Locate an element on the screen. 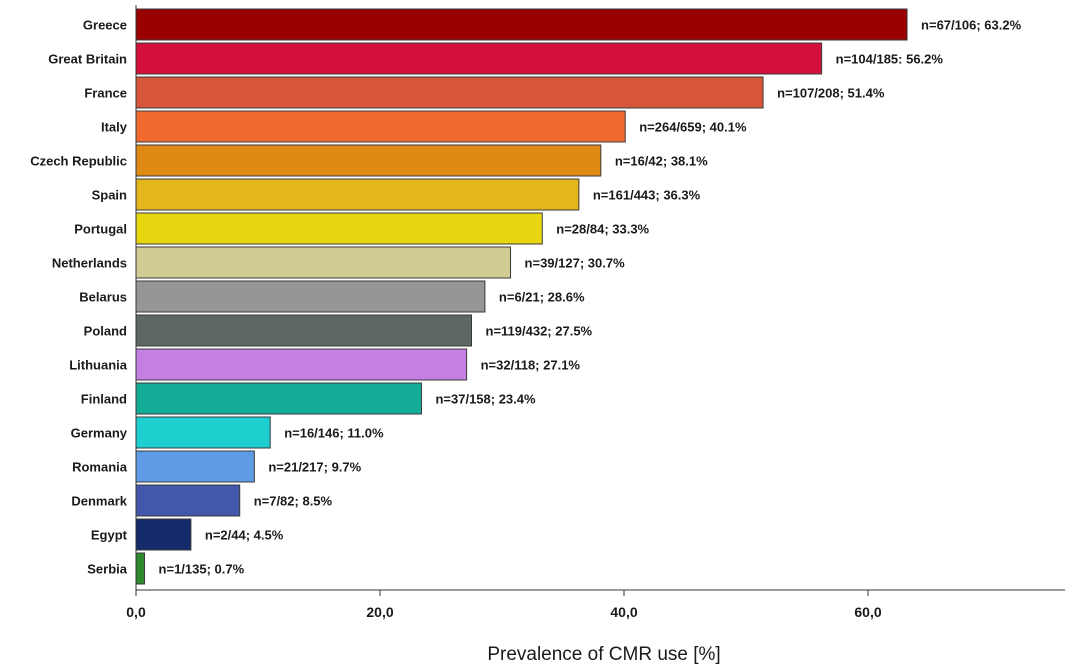  bar-czech-republic is located at coordinates (368, 160).